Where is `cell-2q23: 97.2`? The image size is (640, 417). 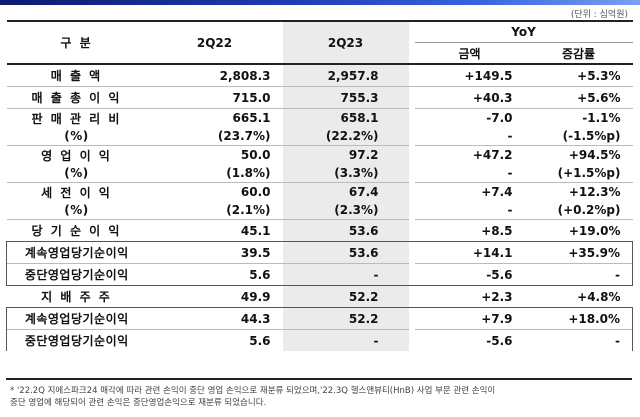
cell-2q23: 97.2 is located at coordinates (345, 154).